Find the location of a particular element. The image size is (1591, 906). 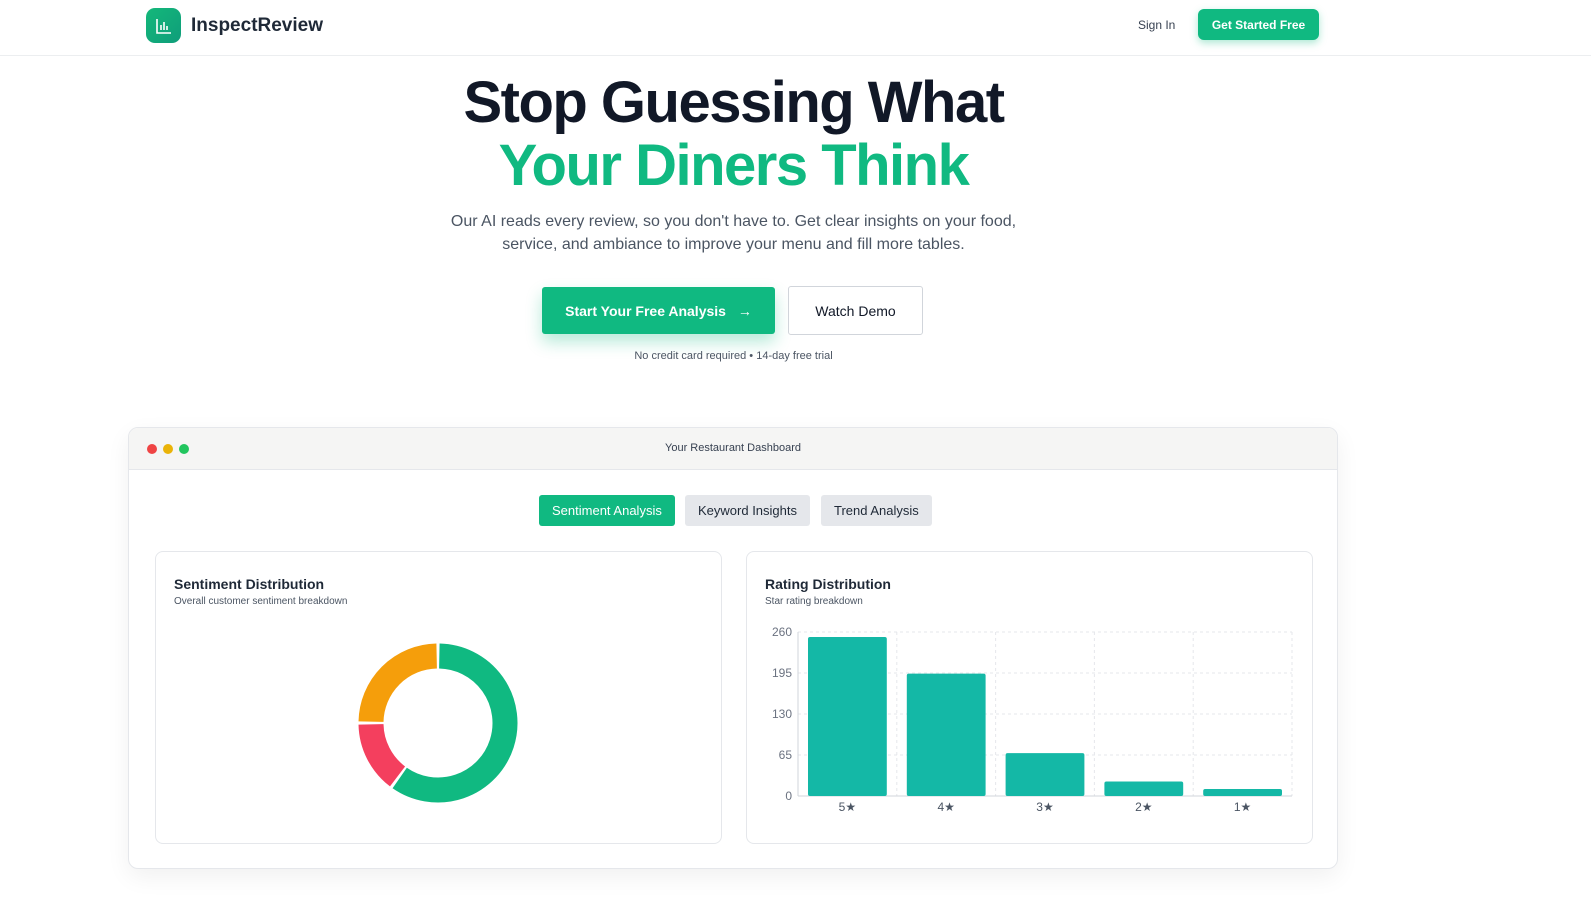

y-tick-label: 195 is located at coordinates (782, 673).